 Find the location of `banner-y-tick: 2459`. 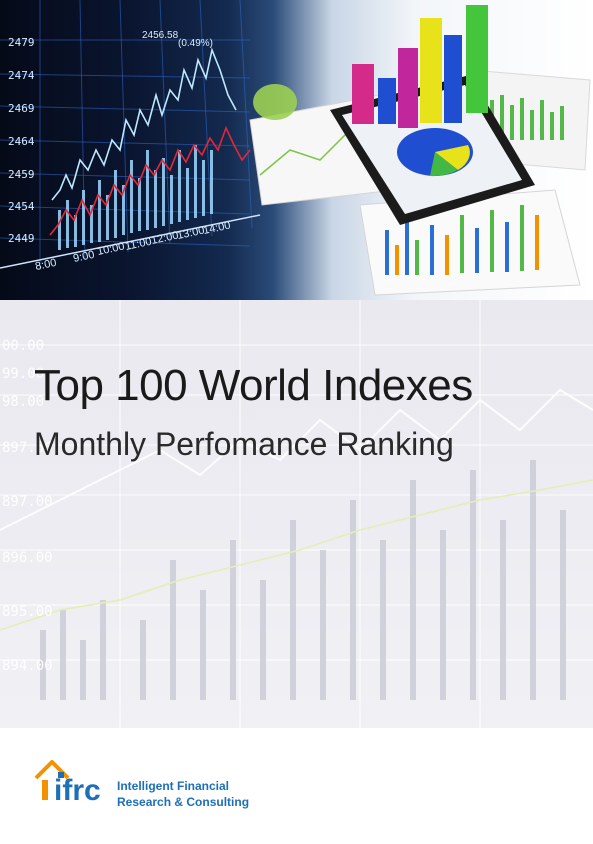

banner-y-tick: 2459 is located at coordinates (21, 174).